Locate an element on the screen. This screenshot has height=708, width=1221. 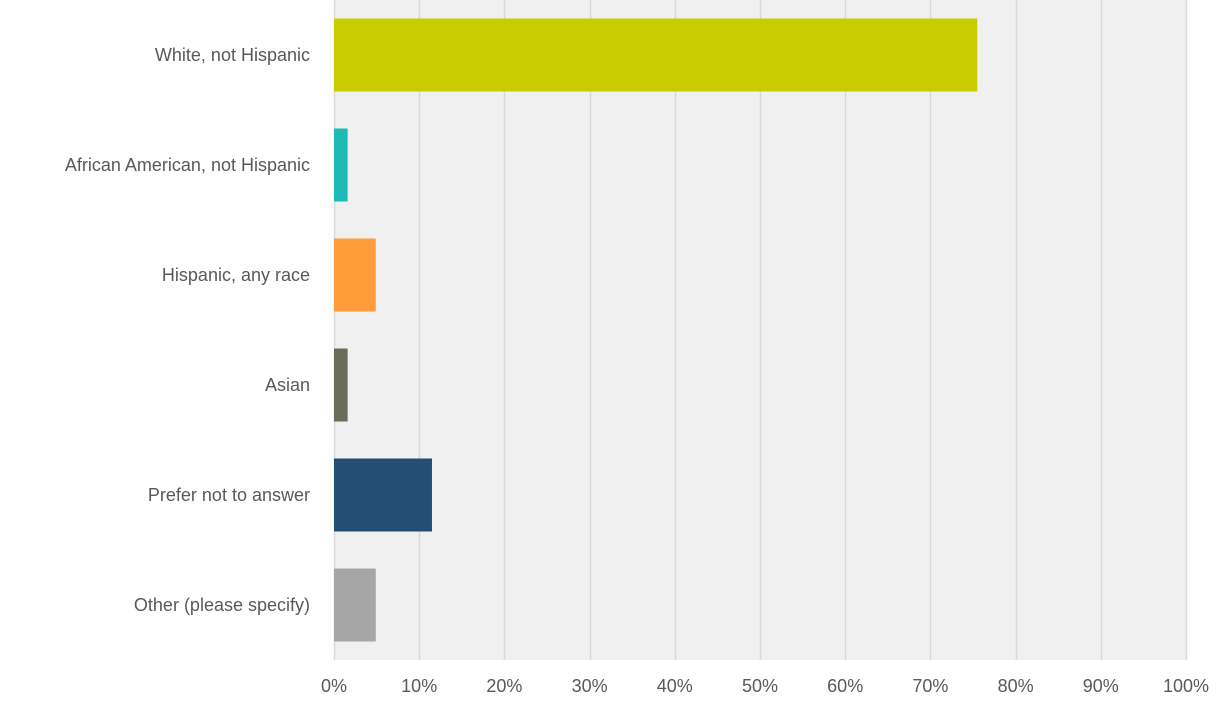
category-label: Asian is located at coordinates (287, 385).